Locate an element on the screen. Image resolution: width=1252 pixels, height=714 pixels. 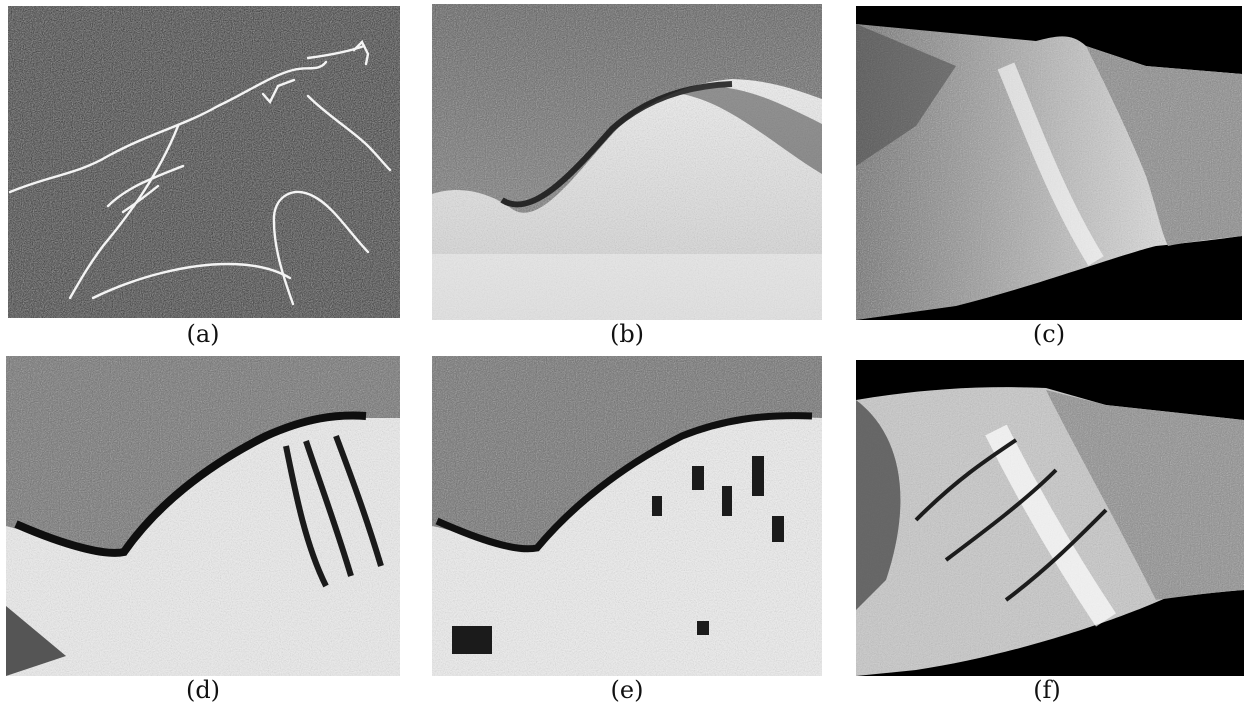
3d-textured-view-image is located at coordinates (1050, 518).